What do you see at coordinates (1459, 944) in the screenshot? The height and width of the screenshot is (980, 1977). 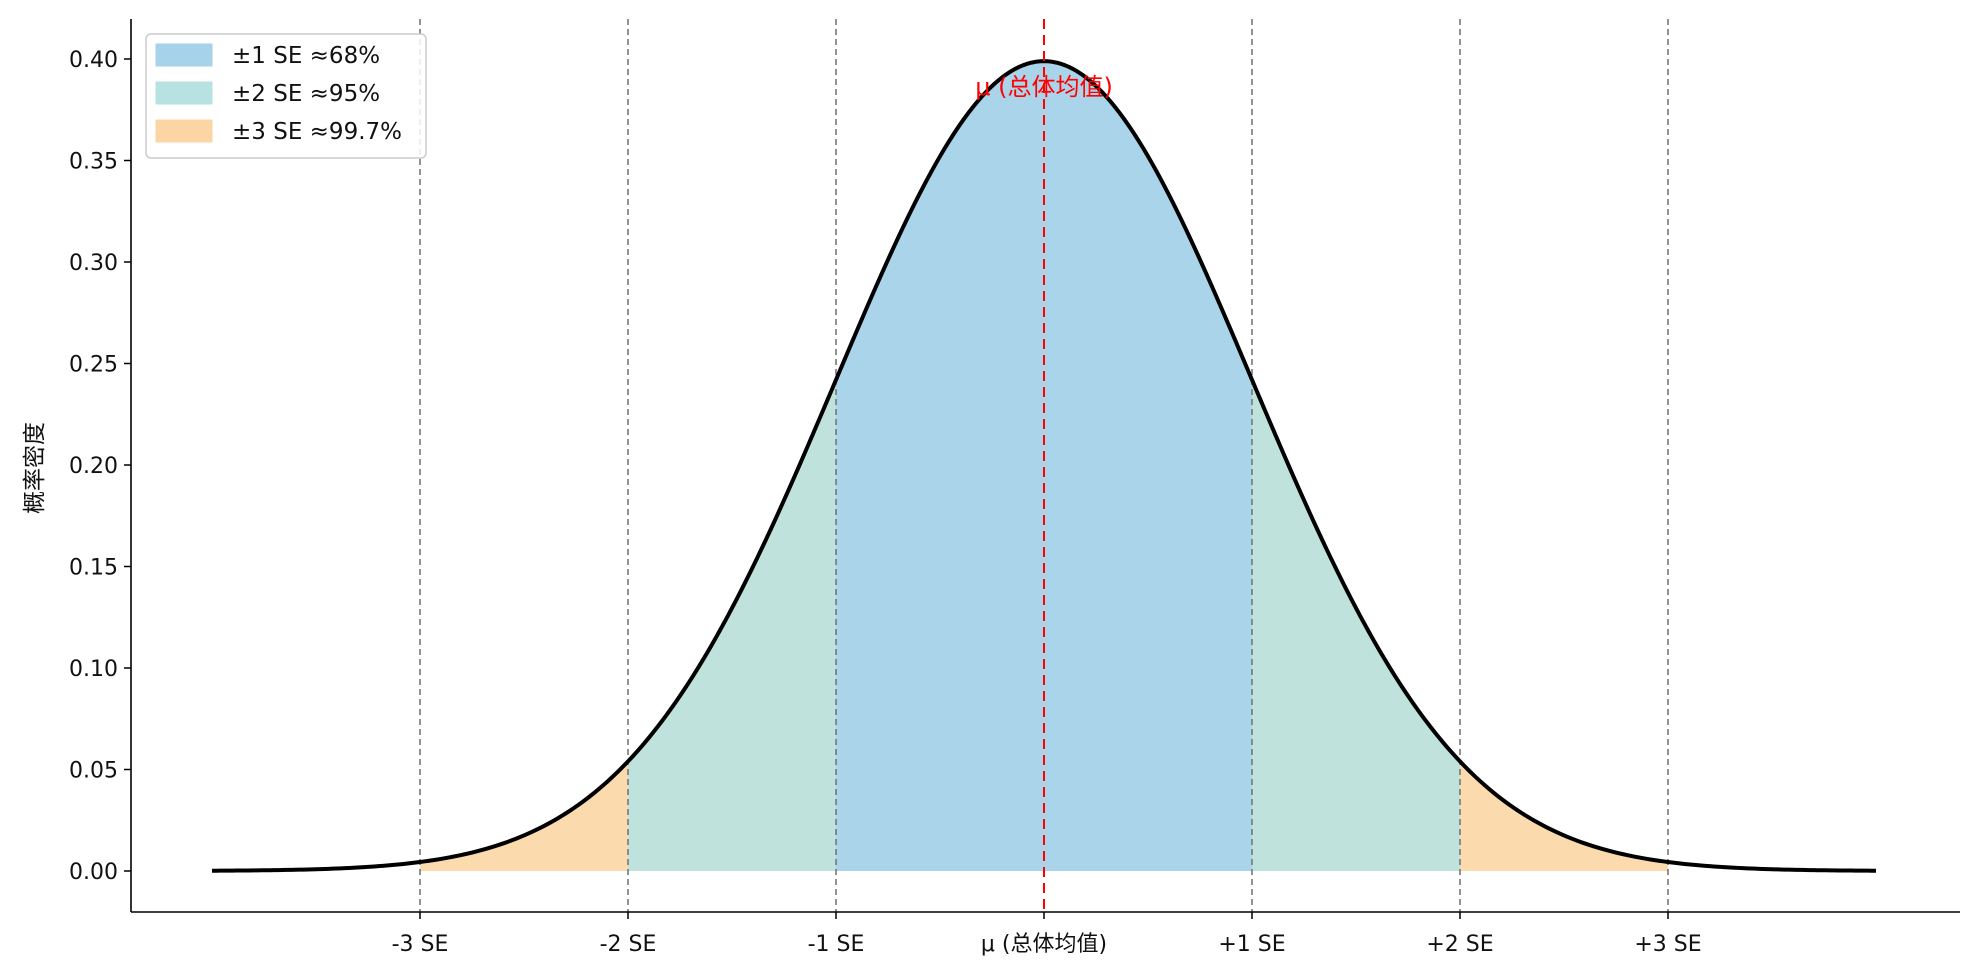 I see `x-tick-label: +2 SE` at bounding box center [1459, 944].